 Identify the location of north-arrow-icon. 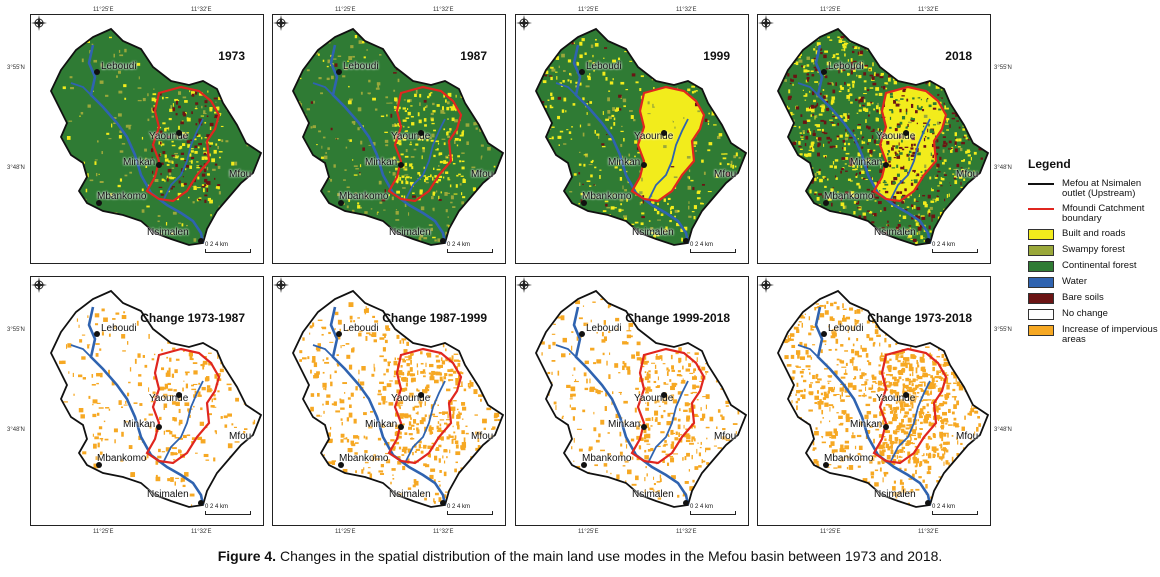
(524, 285).